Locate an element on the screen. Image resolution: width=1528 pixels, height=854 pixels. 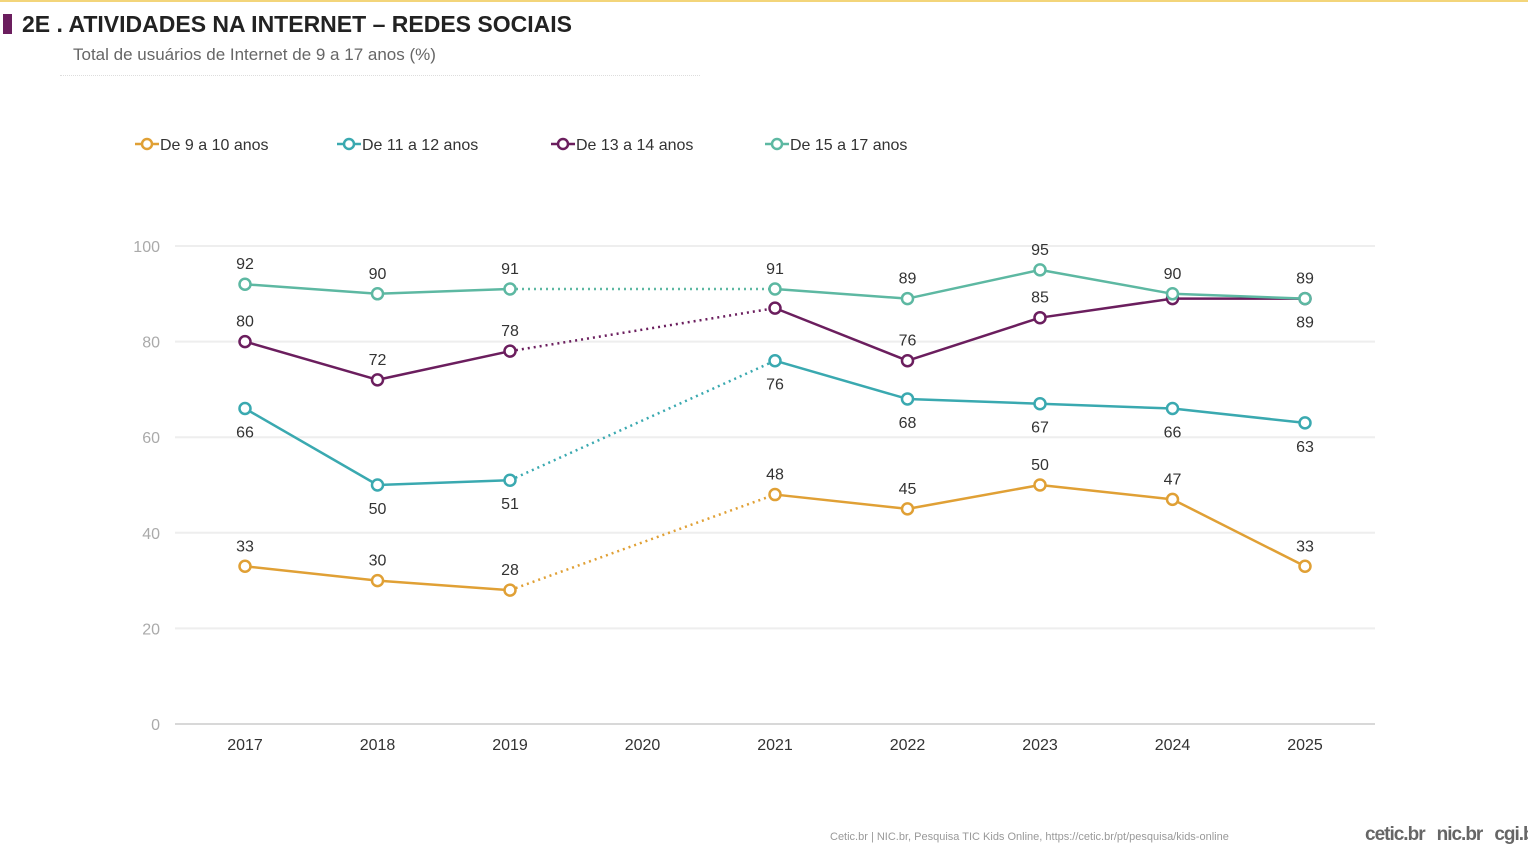
y-tick-label: 60 is located at coordinates (151, 438).